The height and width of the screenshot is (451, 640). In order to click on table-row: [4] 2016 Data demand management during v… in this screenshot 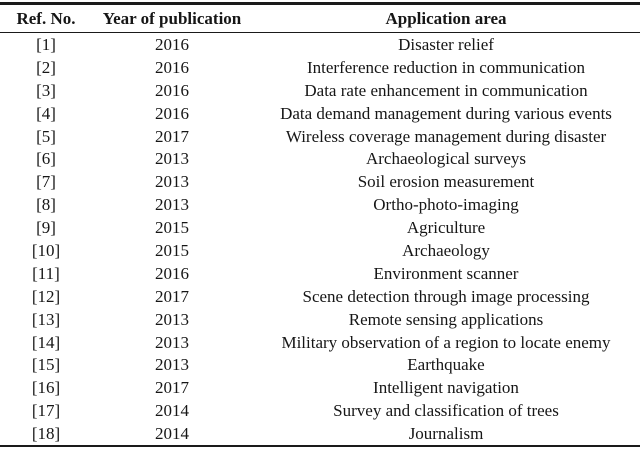, I will do `click(320, 113)`.